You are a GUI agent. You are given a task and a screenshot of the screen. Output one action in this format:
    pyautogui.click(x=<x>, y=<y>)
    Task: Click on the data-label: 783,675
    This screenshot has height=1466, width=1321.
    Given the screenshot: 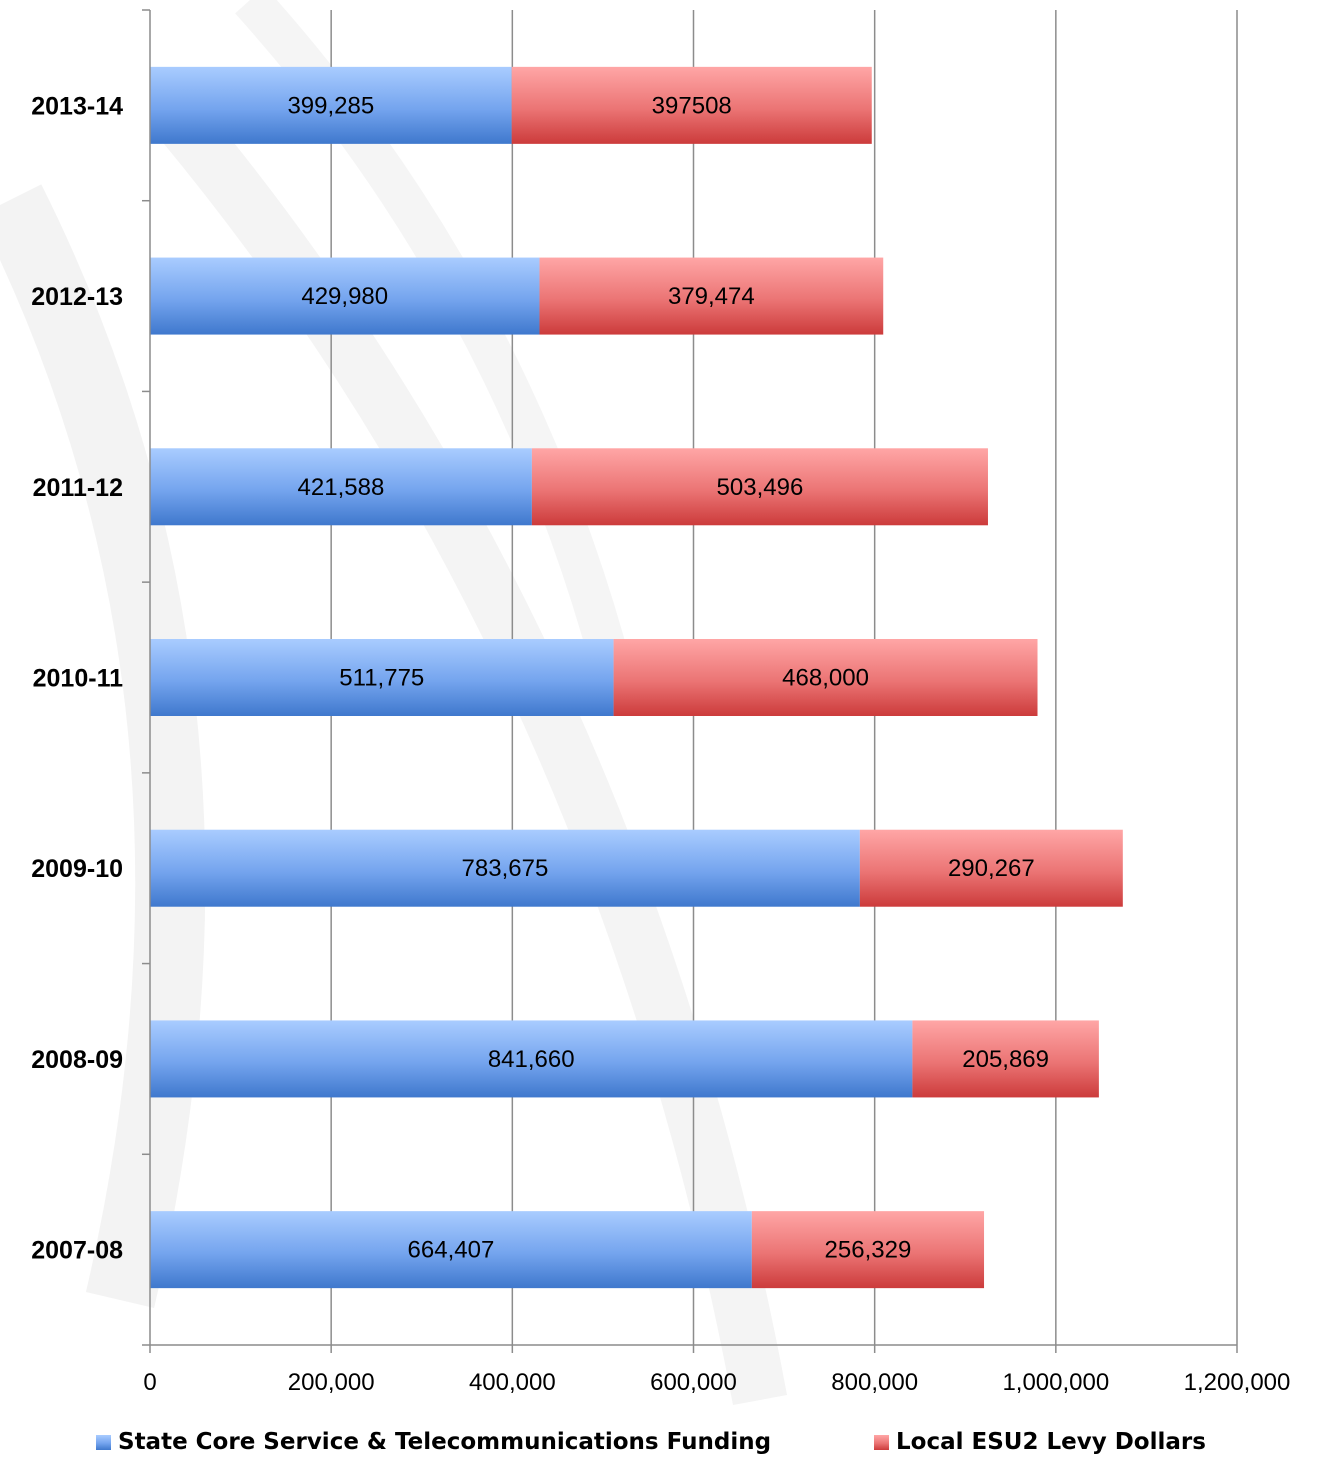 What is the action you would take?
    pyautogui.click(x=505, y=868)
    